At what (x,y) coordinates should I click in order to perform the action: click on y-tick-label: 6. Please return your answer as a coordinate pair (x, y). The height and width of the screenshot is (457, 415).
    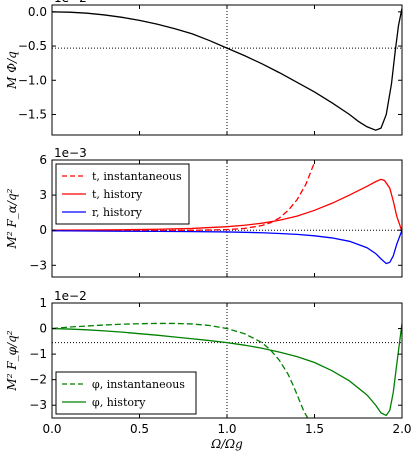
    Looking at the image, I should click on (43, 160).